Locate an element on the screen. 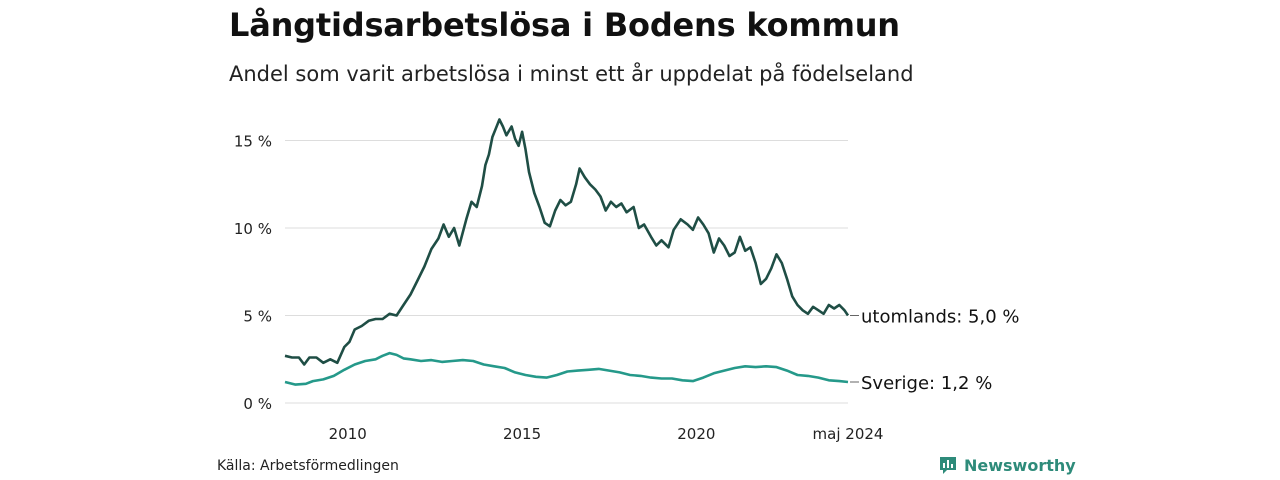 The height and width of the screenshot is (480, 1280). x-tick-label: 2015 is located at coordinates (522, 434).